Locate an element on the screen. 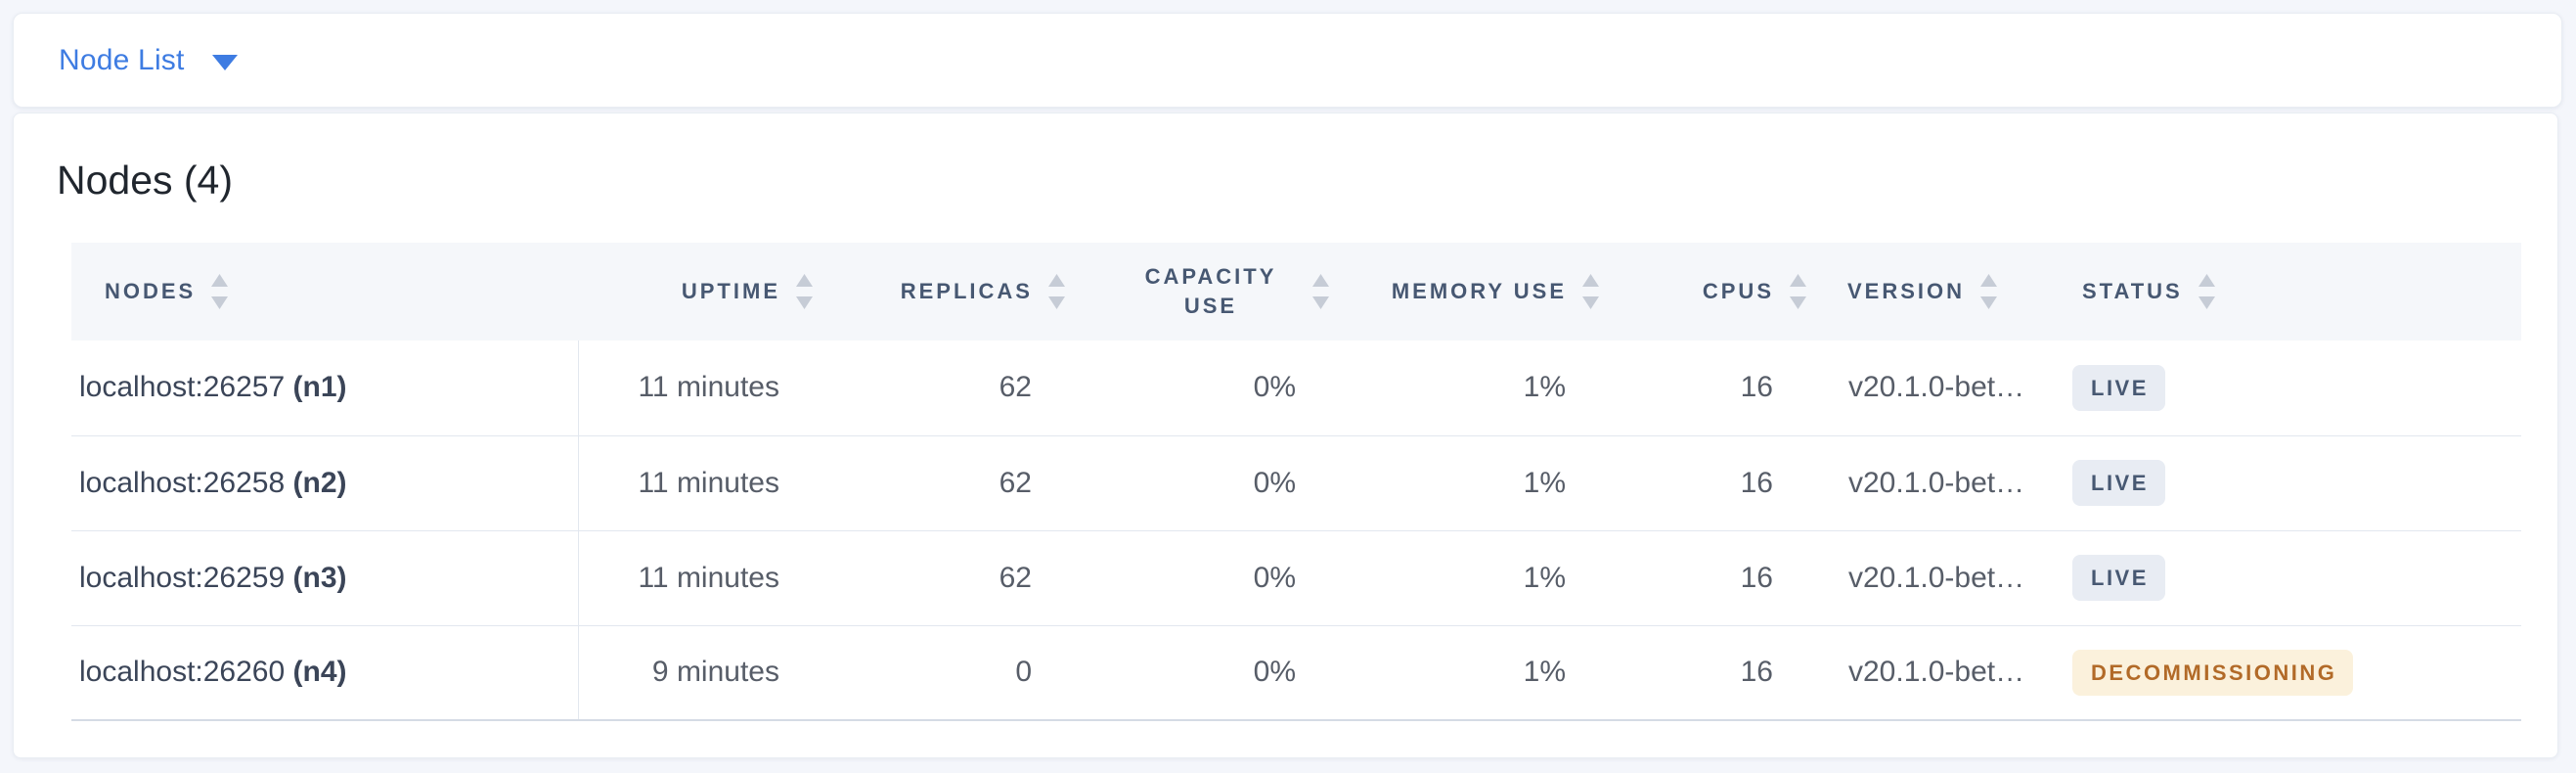 The image size is (2576, 773). replicas-cell: 0 is located at coordinates (960, 673).